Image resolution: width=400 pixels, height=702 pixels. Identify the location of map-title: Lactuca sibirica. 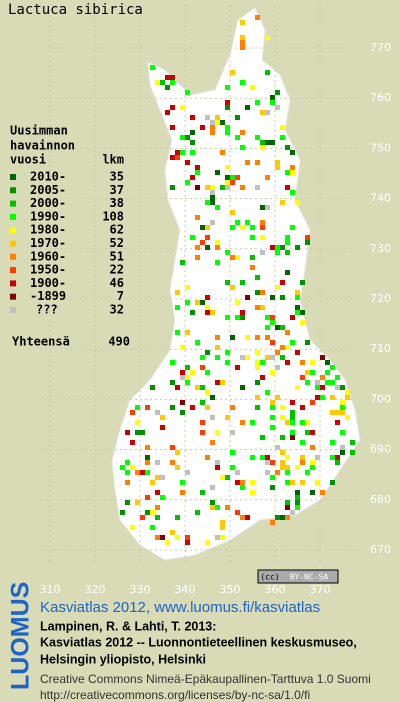
(75, 10).